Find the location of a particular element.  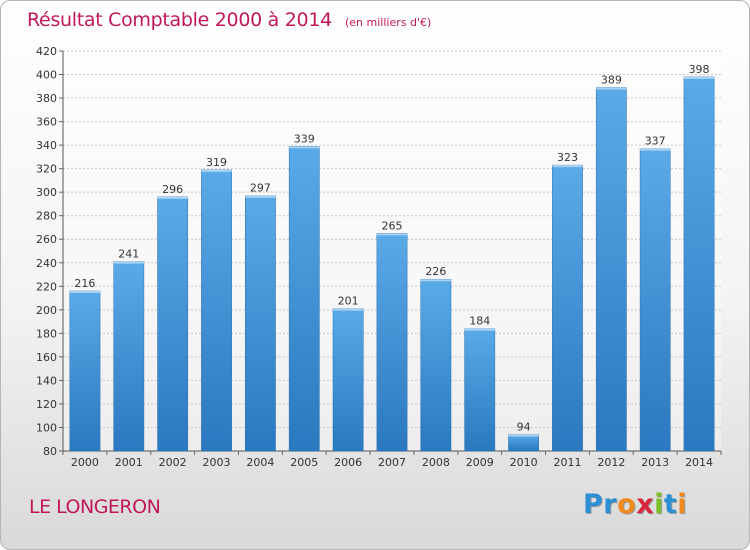

y-tick-label: 220 is located at coordinates (46, 286).